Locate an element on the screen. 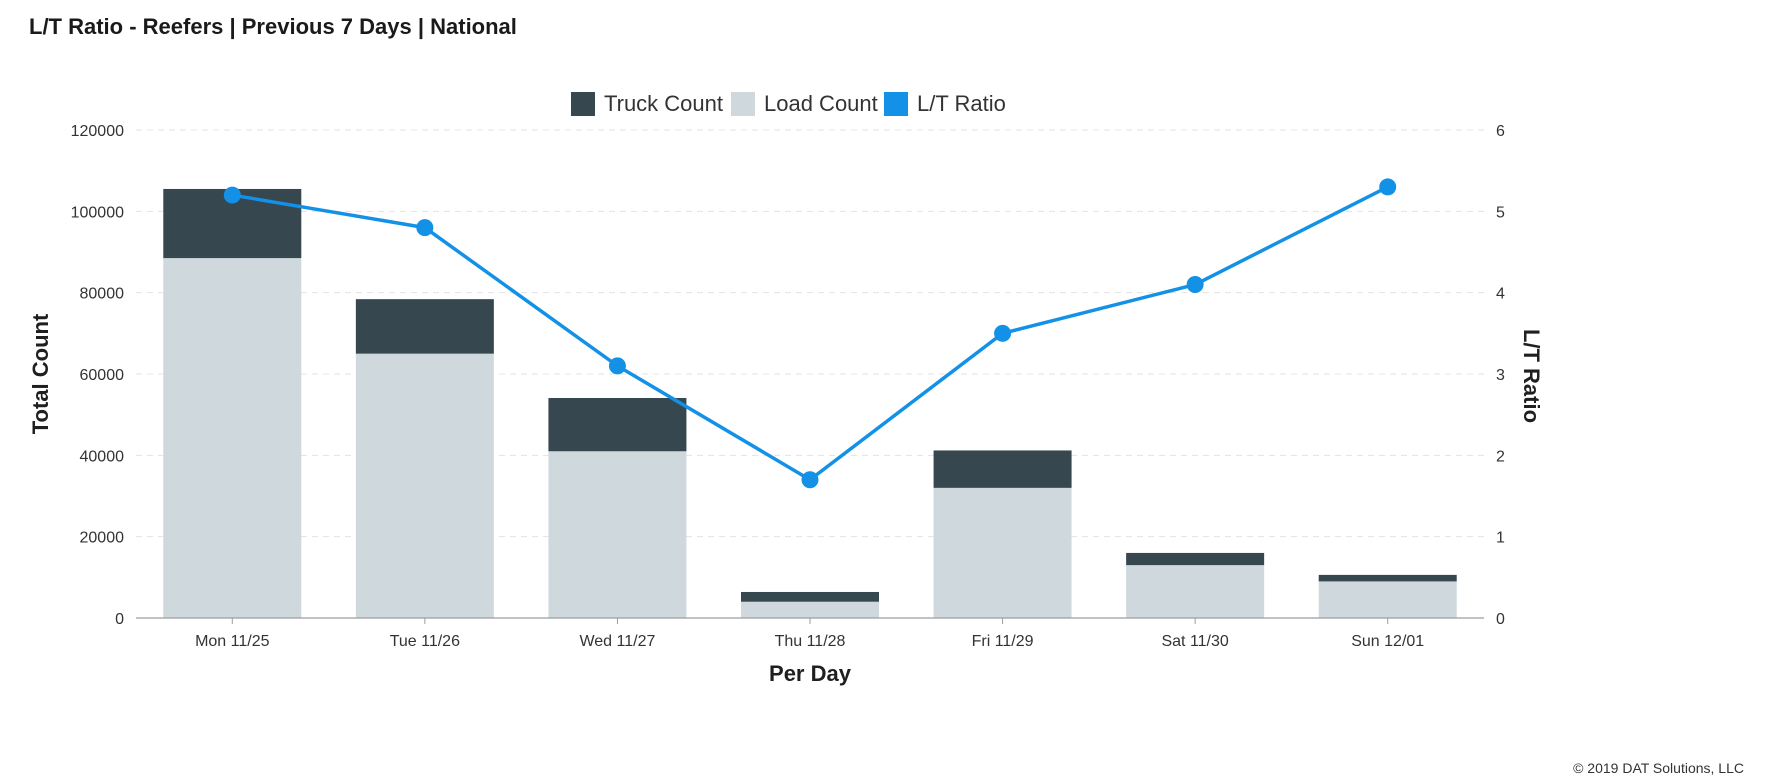  y2-tick-label: 6 is located at coordinates (1500, 131).